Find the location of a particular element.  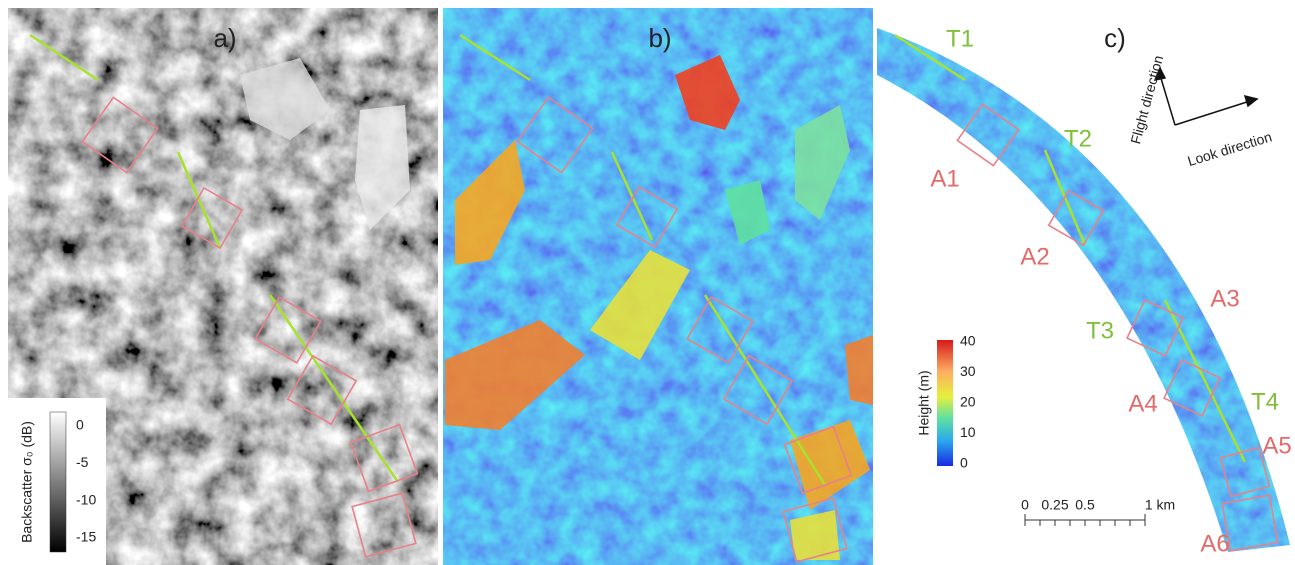

colorbar-tick: -15 is located at coordinates (86, 537).